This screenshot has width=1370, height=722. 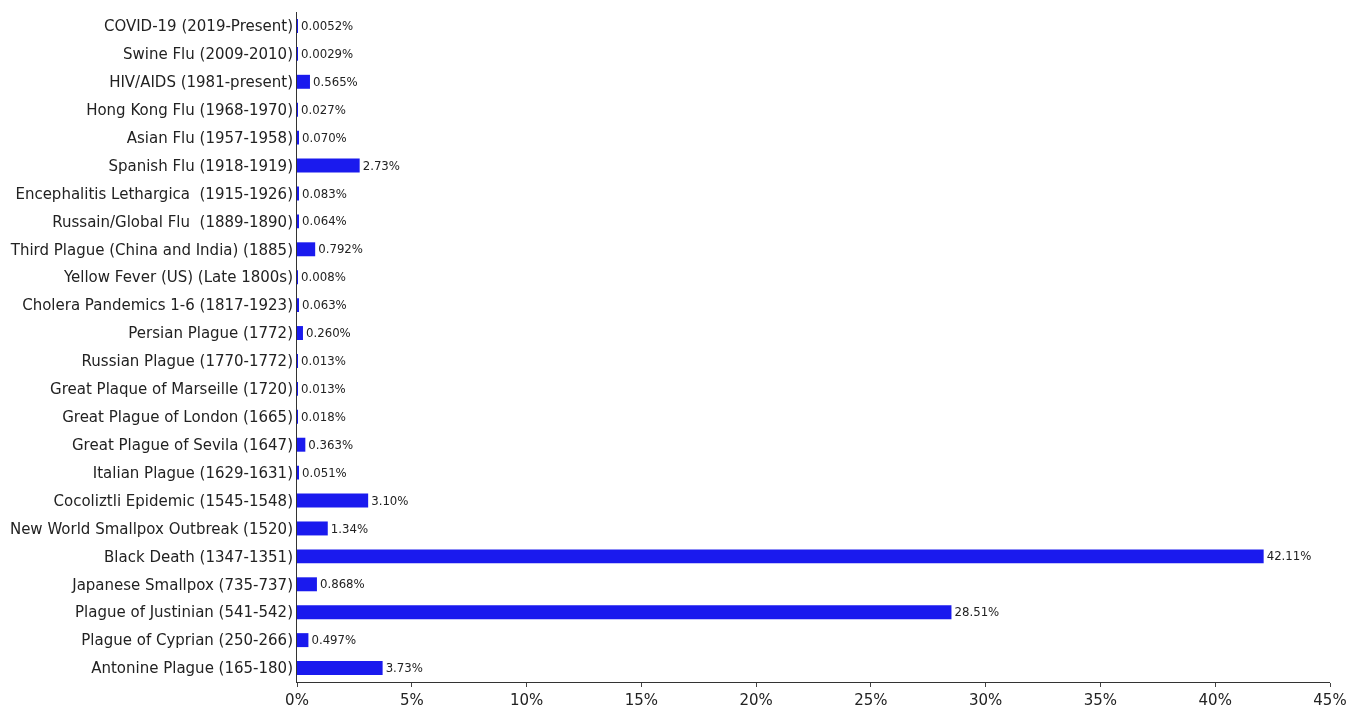 What do you see at coordinates (327, 53) in the screenshot?
I see `data-label: 0.0029%` at bounding box center [327, 53].